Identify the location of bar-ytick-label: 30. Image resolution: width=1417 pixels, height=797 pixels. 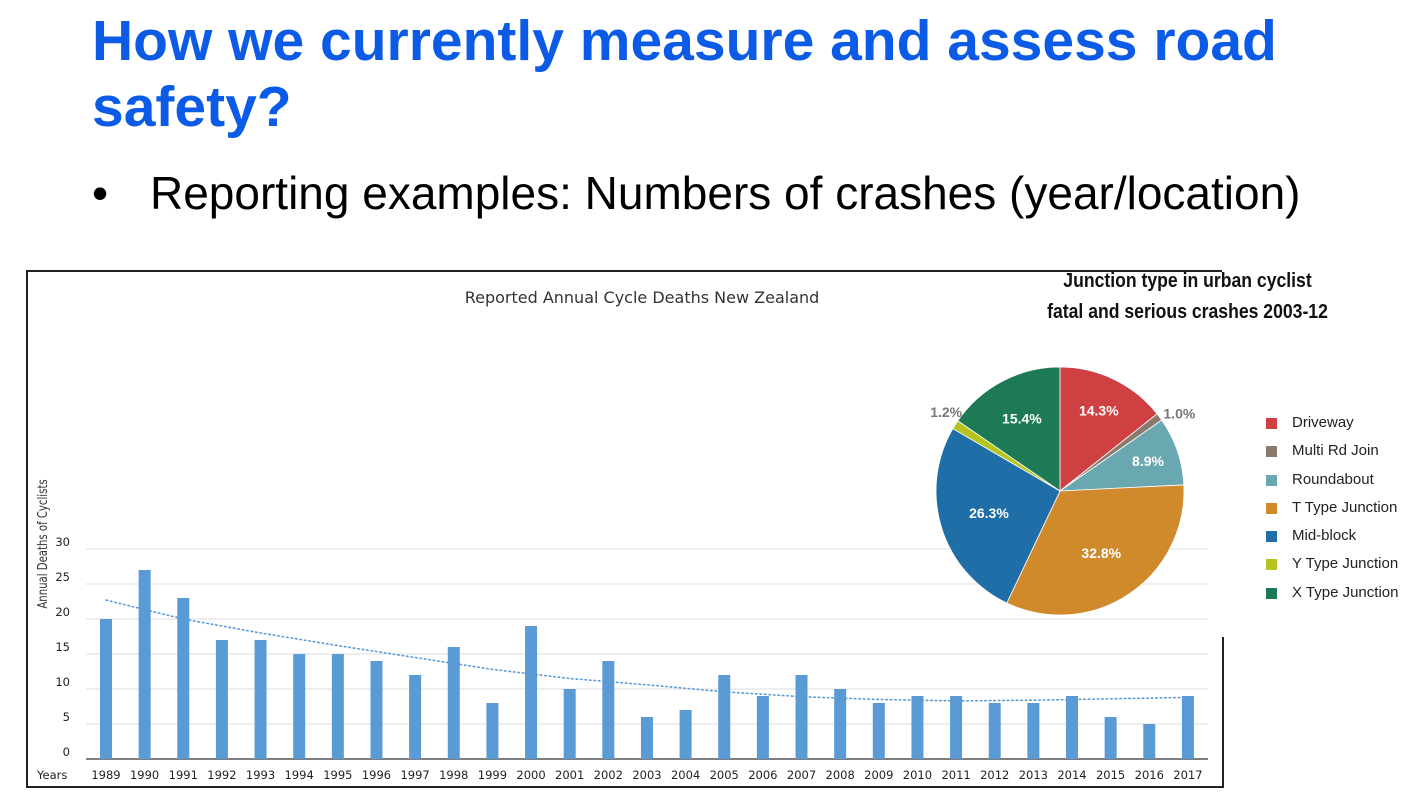
(62, 542).